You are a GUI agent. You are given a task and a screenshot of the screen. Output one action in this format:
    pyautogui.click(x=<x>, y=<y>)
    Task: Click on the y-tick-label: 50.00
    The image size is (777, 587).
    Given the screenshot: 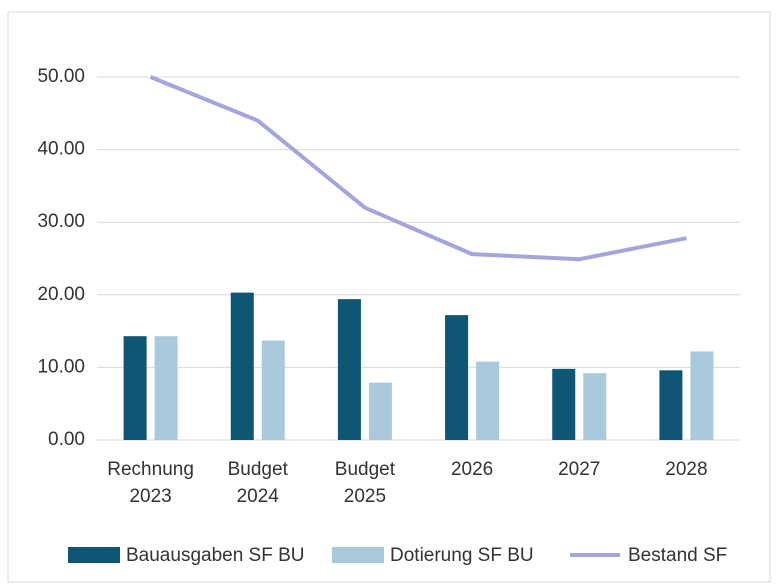 What is the action you would take?
    pyautogui.click(x=61, y=76)
    